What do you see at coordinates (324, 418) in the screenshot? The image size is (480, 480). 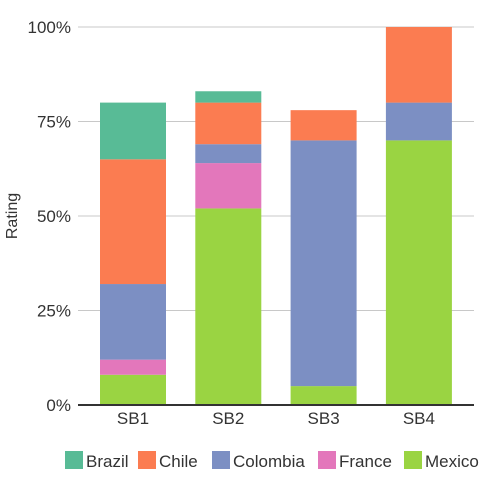 I see `x-tick-label: SB3` at bounding box center [324, 418].